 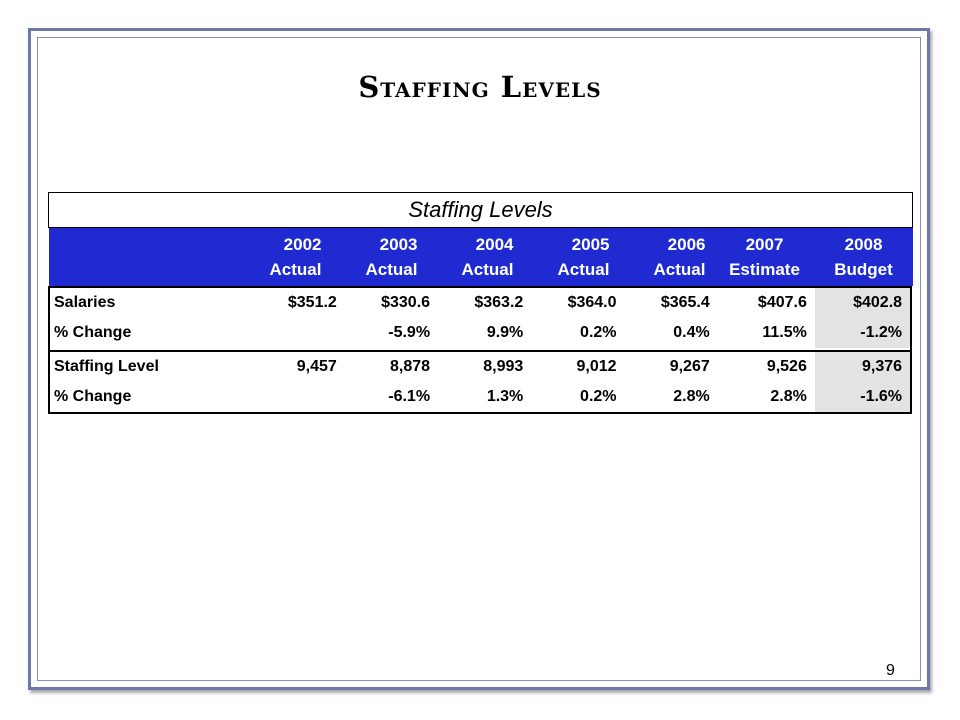 What do you see at coordinates (590, 244) in the screenshot?
I see `column-year: 2005` at bounding box center [590, 244].